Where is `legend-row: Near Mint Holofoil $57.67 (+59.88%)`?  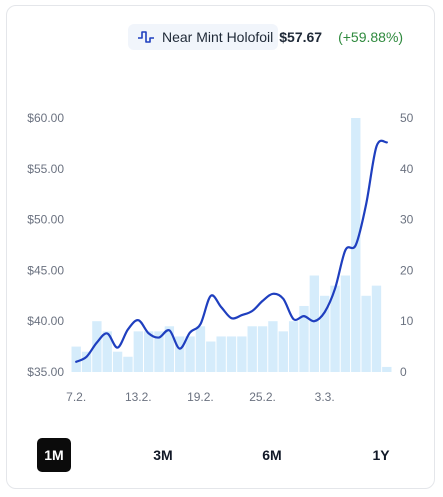
legend-row: Near Mint Holofoil $57.67 (+59.88%) is located at coordinates (270, 37).